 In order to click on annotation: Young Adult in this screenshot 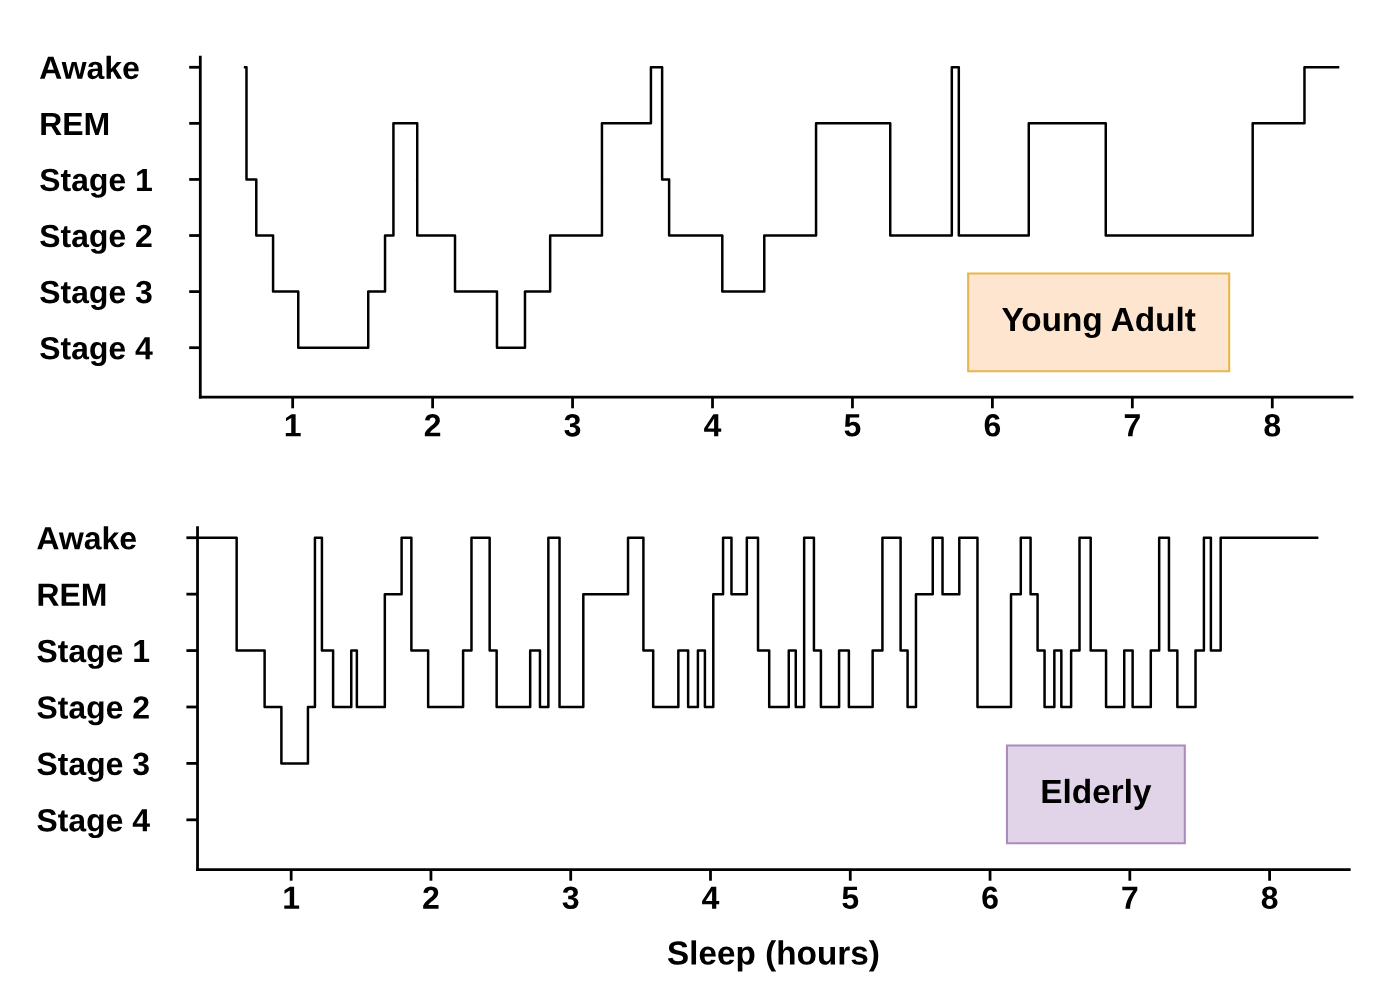, I will do `click(1099, 322)`.